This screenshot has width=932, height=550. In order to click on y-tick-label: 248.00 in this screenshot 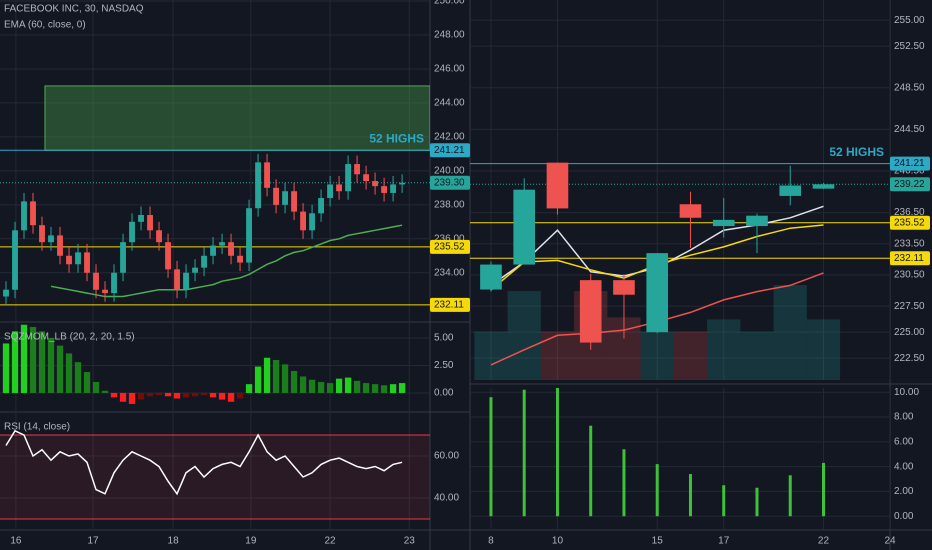, I will do `click(449, 35)`.